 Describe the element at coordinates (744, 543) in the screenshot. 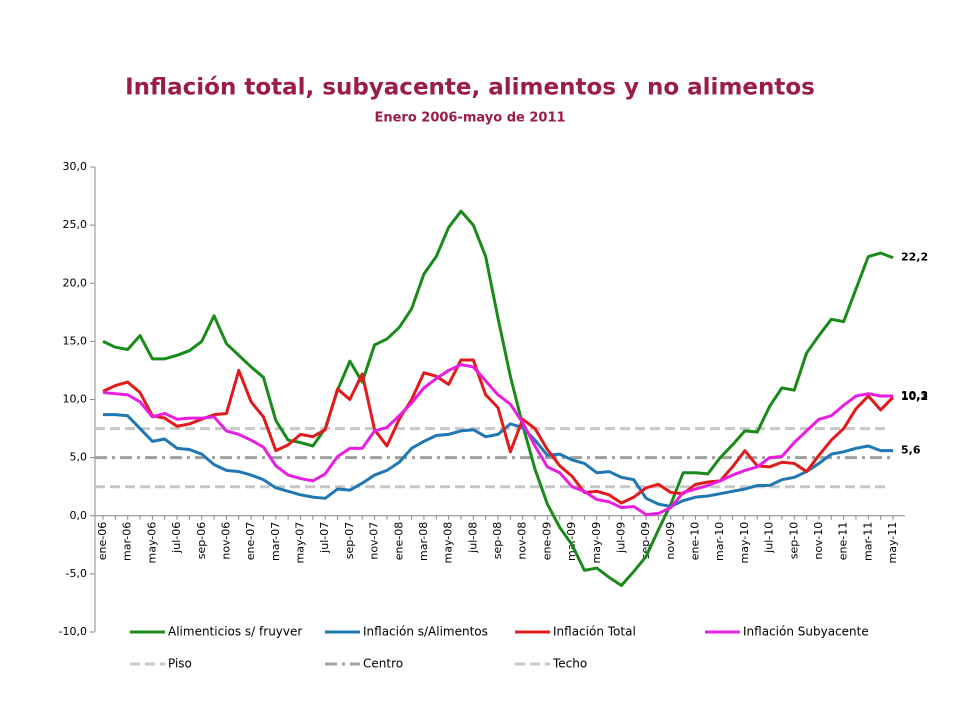

I see `x-tick-label: may-10` at that location.